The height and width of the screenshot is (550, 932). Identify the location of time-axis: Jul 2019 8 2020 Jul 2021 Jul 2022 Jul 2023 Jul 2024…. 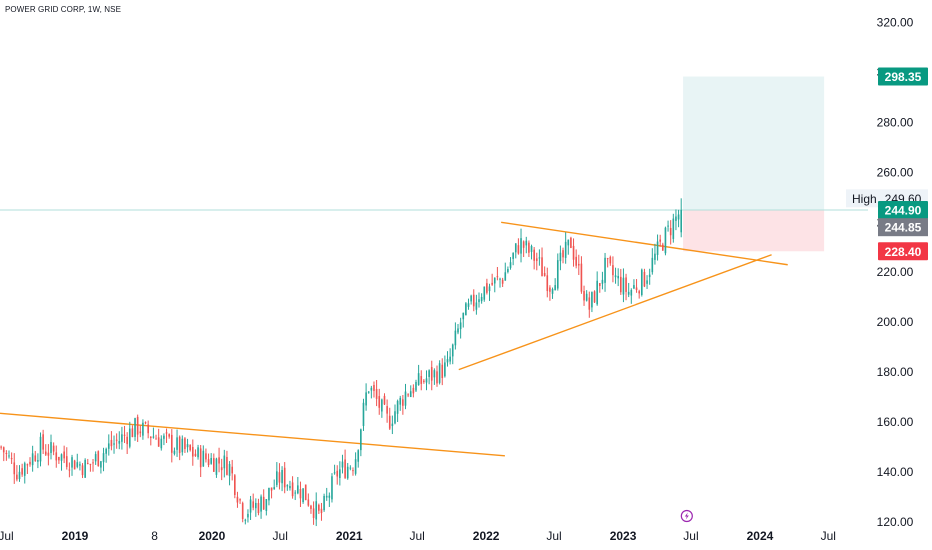
(418, 536).